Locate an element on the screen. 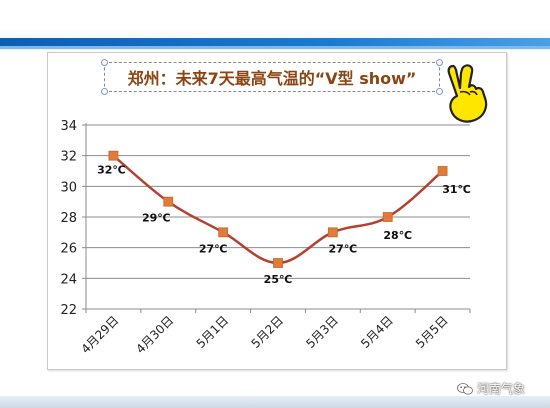 This screenshot has height=408, width=550. chart-title: 郑州：未来7天最高气温的“V型 show” is located at coordinates (272, 78).